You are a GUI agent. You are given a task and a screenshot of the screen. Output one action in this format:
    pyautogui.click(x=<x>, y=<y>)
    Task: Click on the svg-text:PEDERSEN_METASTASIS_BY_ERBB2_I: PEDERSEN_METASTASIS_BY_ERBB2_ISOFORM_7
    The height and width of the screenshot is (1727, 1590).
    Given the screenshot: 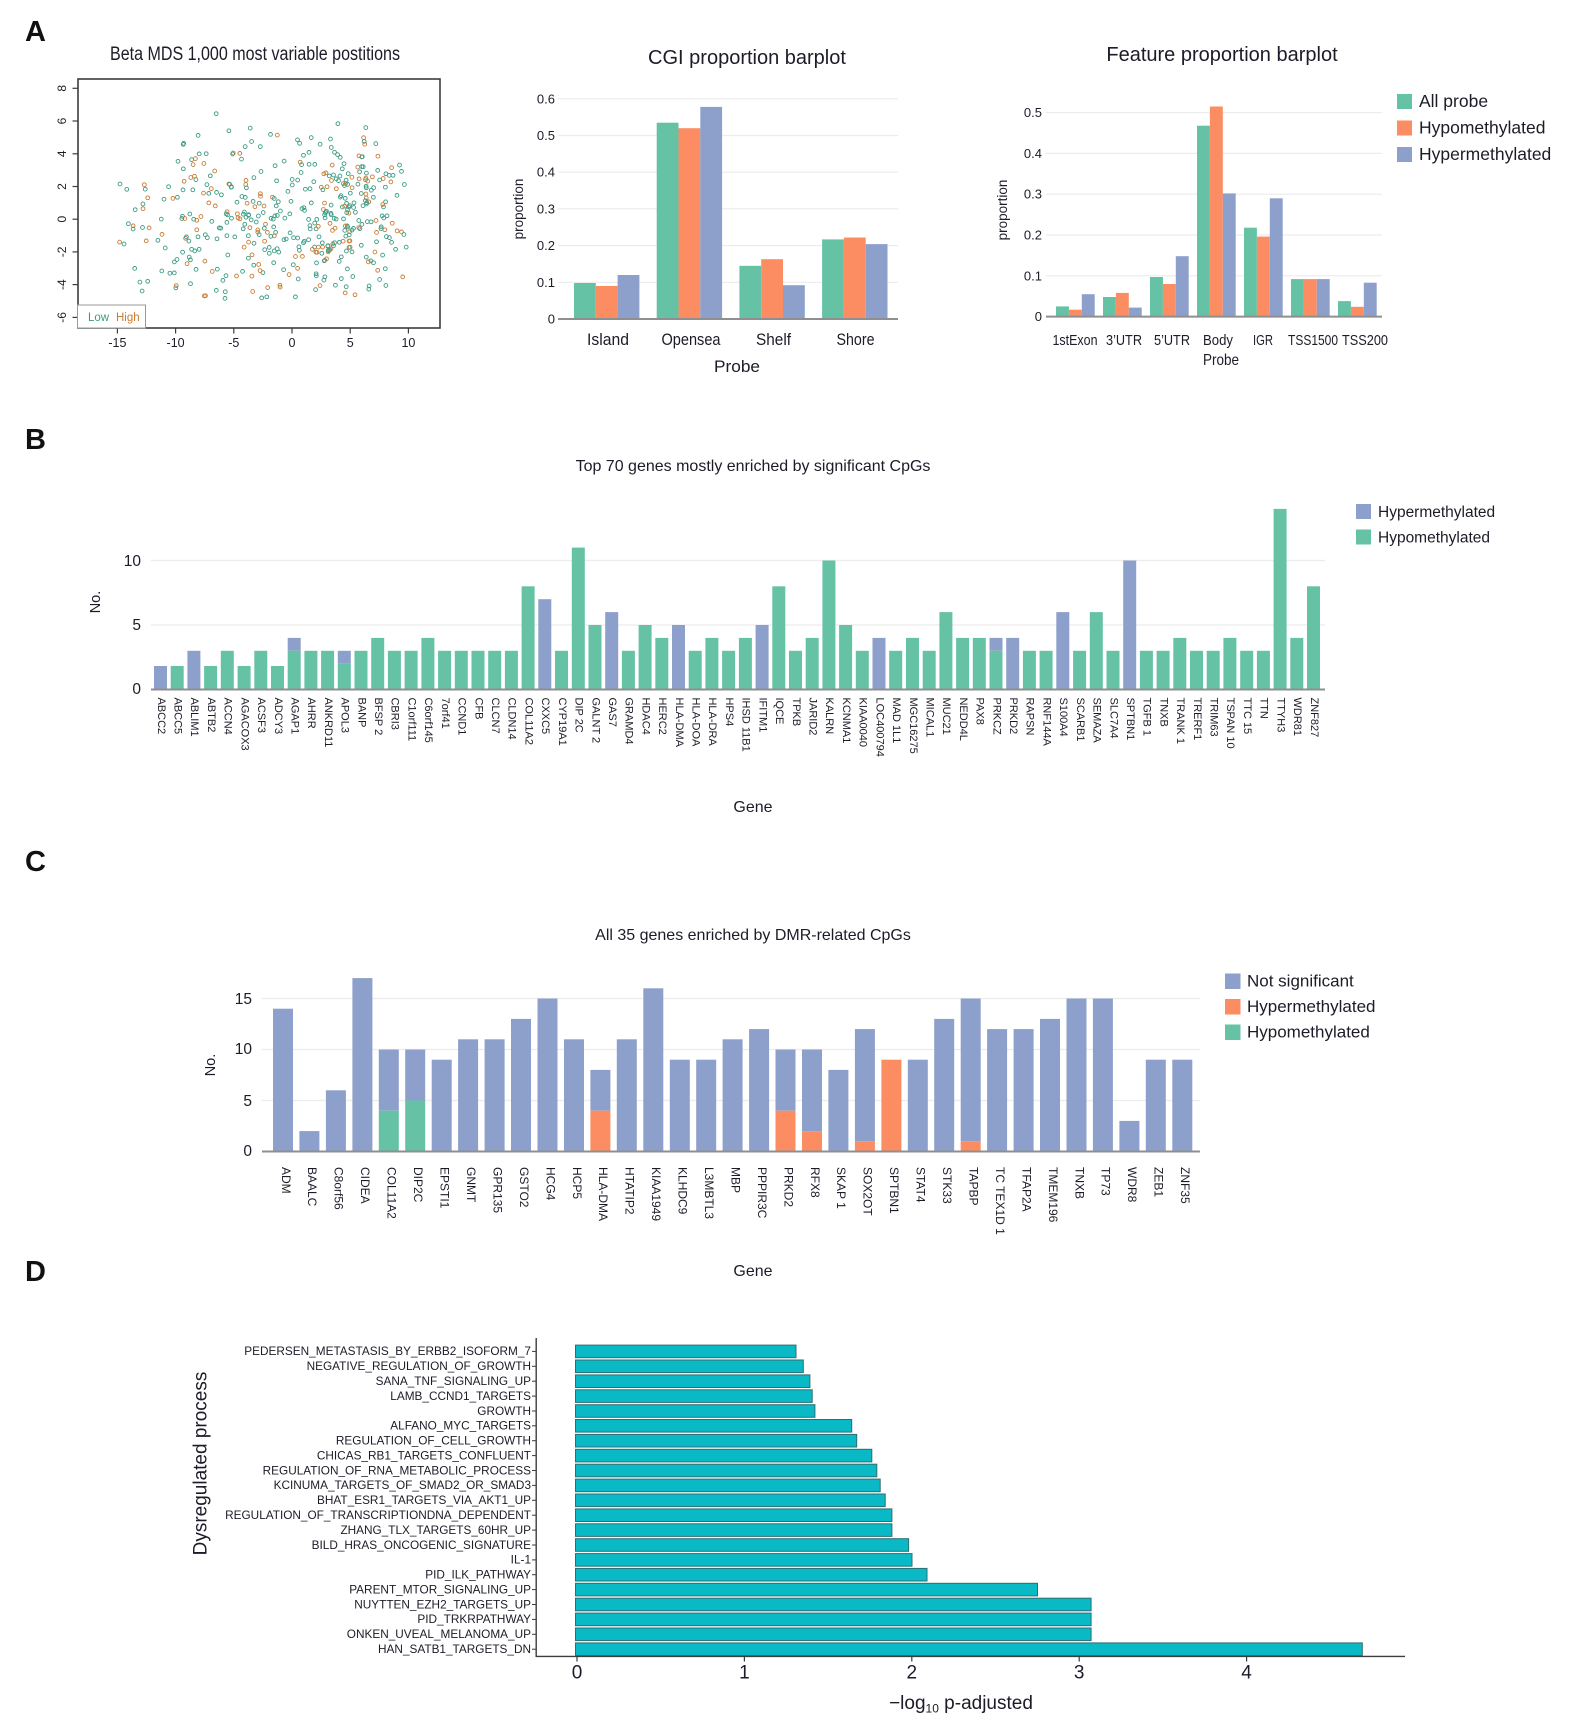 What is the action you would take?
    pyautogui.click(x=387, y=1351)
    